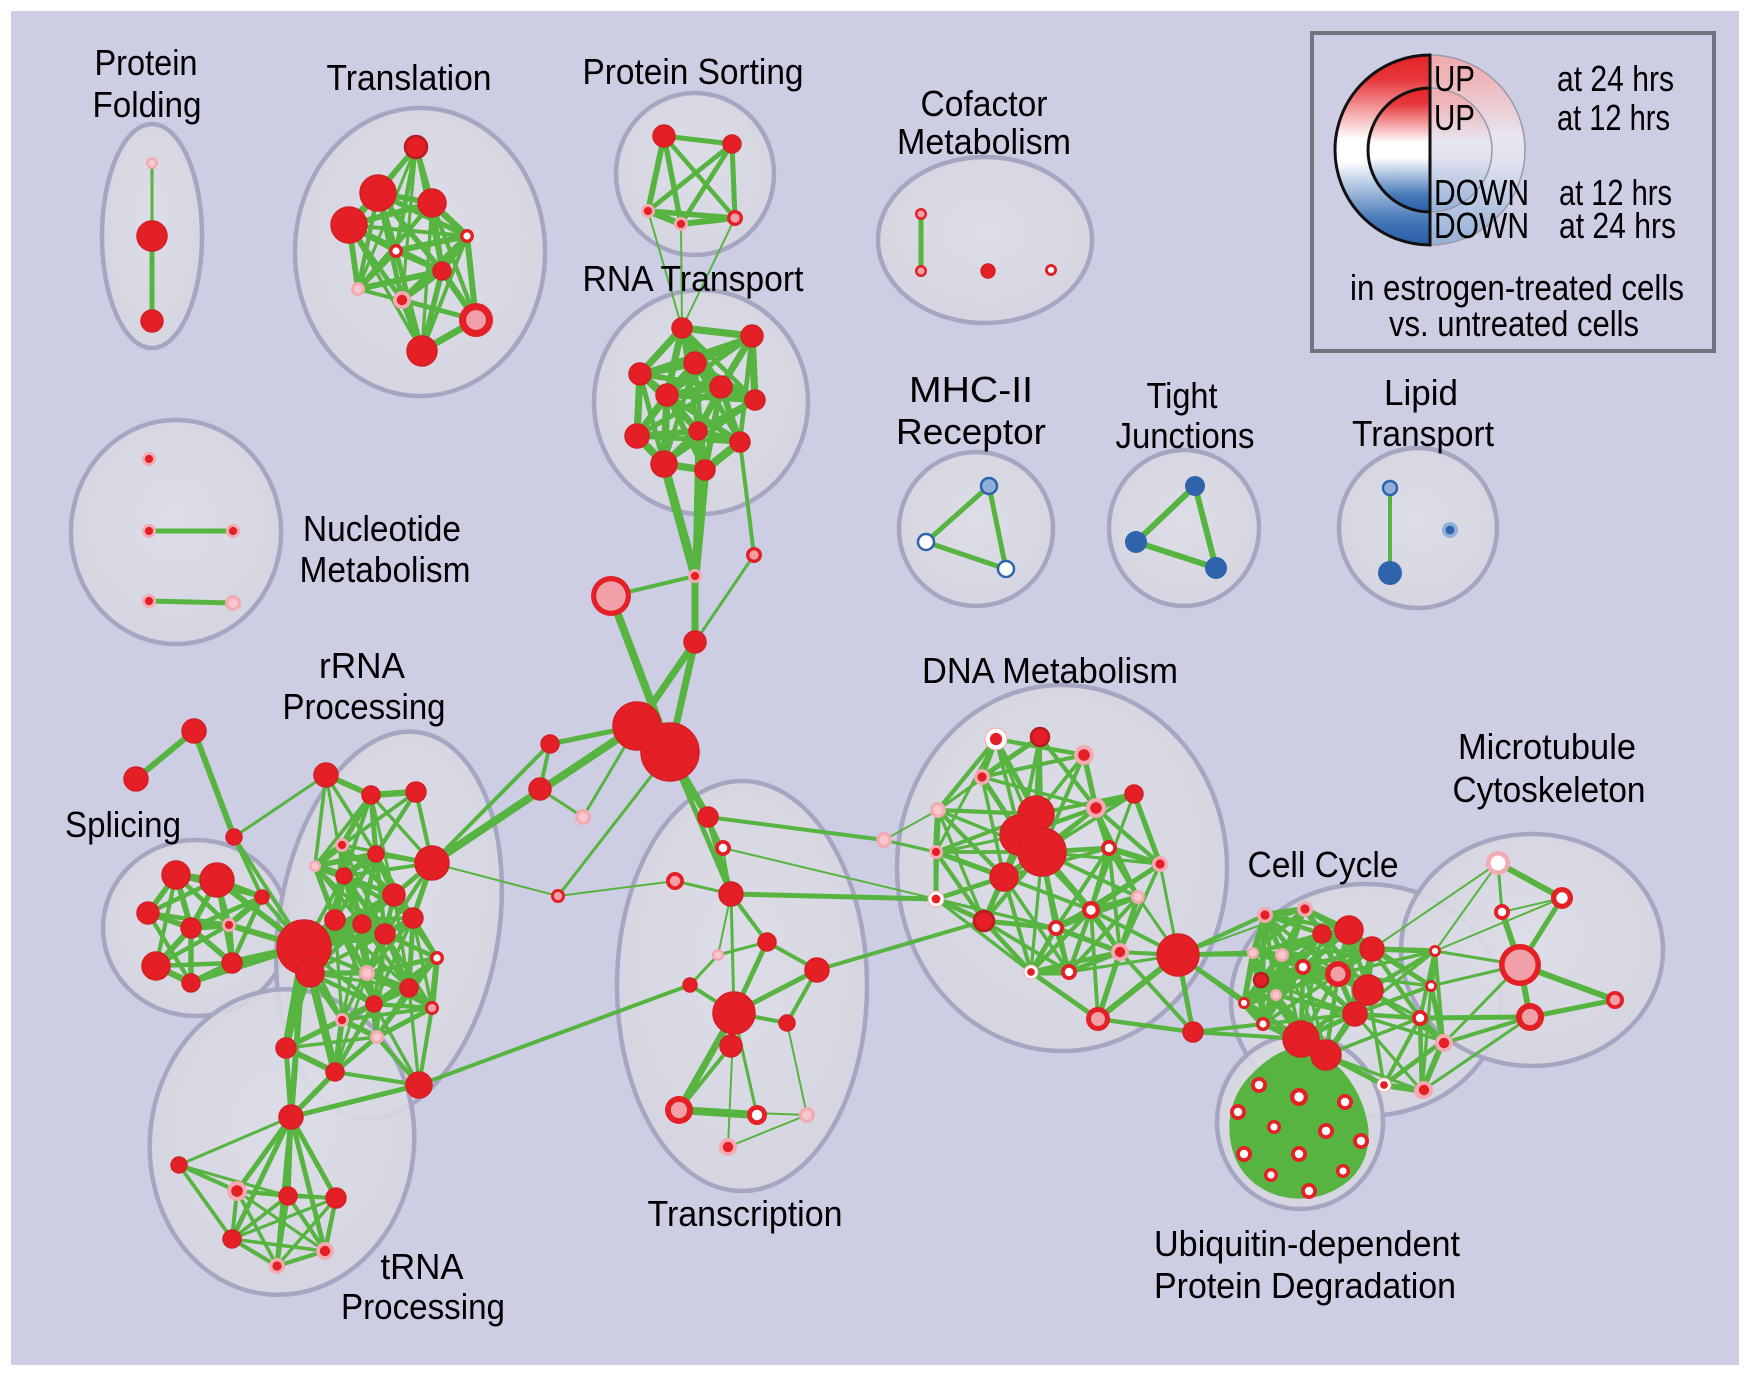 The height and width of the screenshot is (1381, 1750). I want to click on svg-text: in estrogen-treated cells, so click(1517, 287).